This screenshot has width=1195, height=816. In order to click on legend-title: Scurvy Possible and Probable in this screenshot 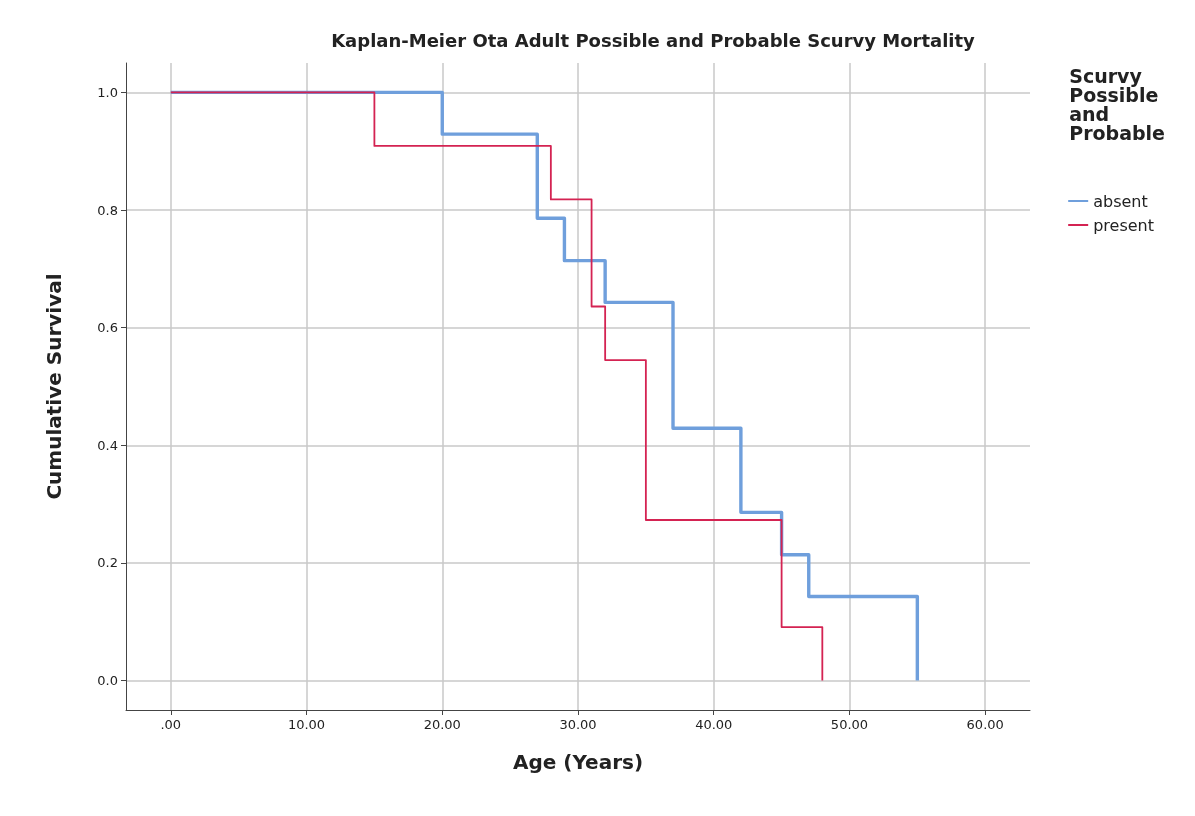, I will do `click(1117, 104)`.